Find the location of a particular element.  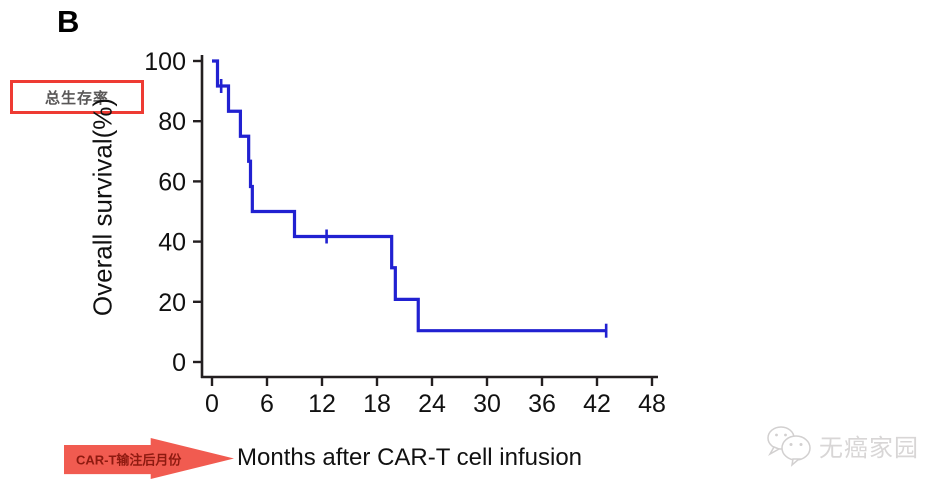

arrow-annotation-text: CAR-T输注后月份 is located at coordinates (129, 460).